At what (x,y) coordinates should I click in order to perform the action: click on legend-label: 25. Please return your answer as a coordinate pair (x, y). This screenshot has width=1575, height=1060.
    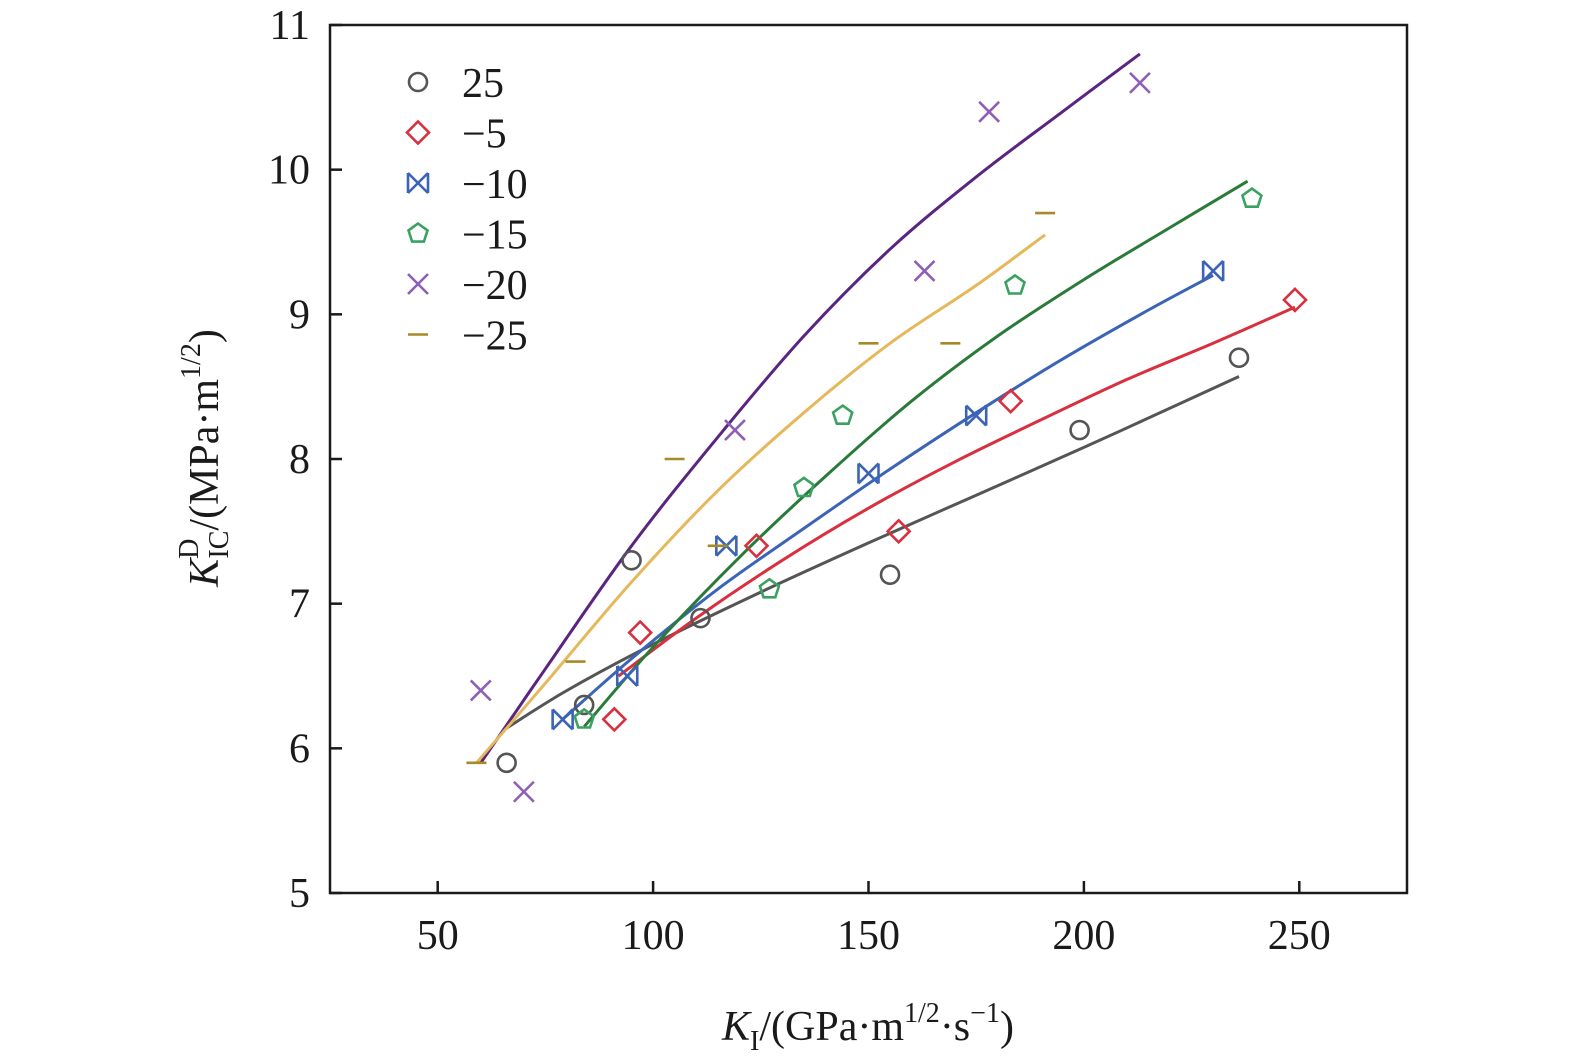
    Looking at the image, I should click on (483, 84).